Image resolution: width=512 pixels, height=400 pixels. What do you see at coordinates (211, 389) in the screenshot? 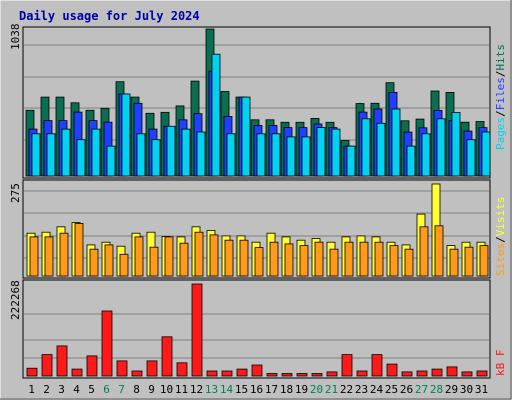
I see `day-label-13: 13` at bounding box center [211, 389].